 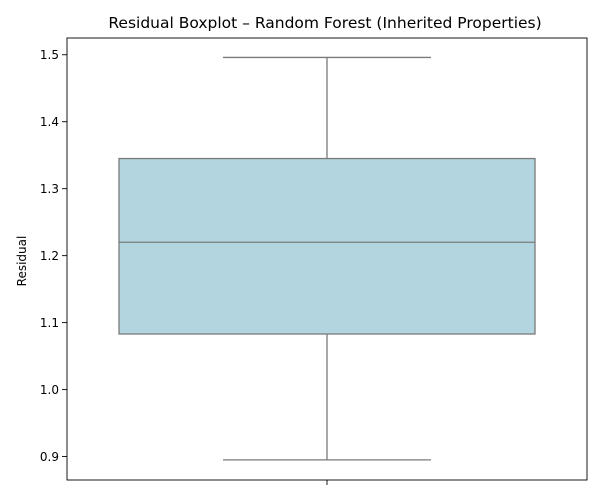 I want to click on y-tick-label: 0.9, so click(x=49, y=457).